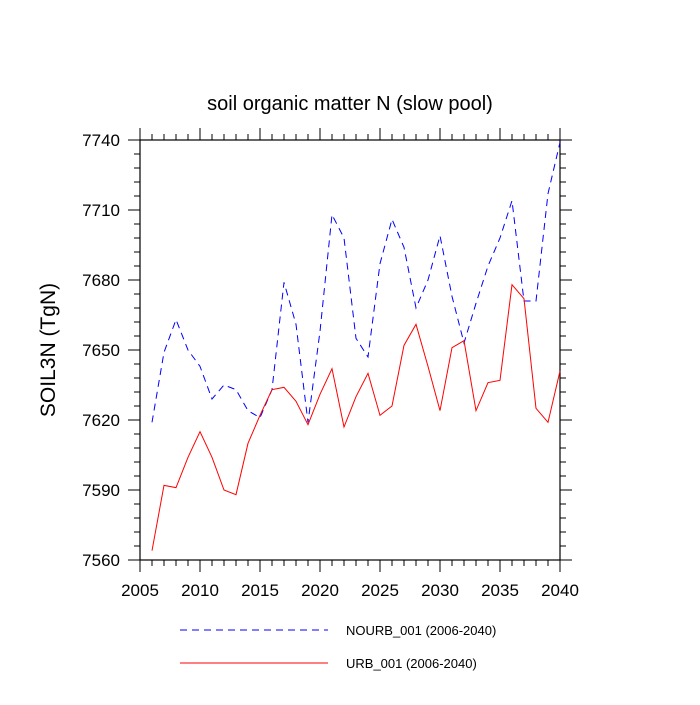  Describe the element at coordinates (48, 350) in the screenshot. I see `y-axis-label: SOIL3N (TgN)` at that location.